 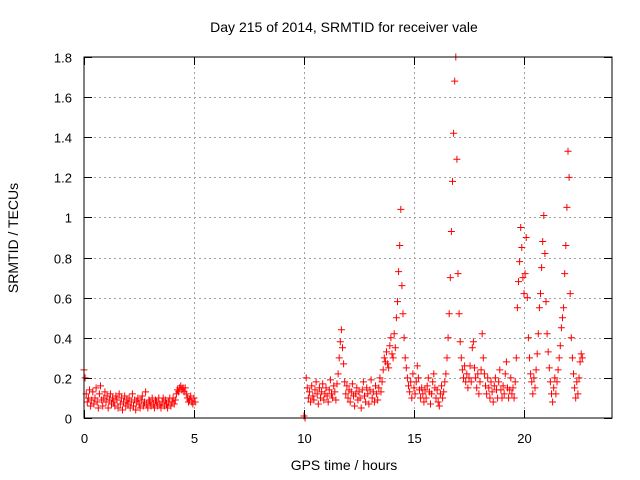 I want to click on x-tick-label: 10, so click(x=304, y=438).